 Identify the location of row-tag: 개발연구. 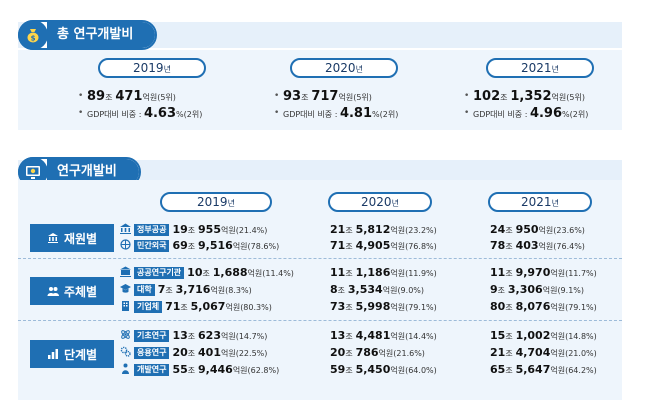
(152, 370).